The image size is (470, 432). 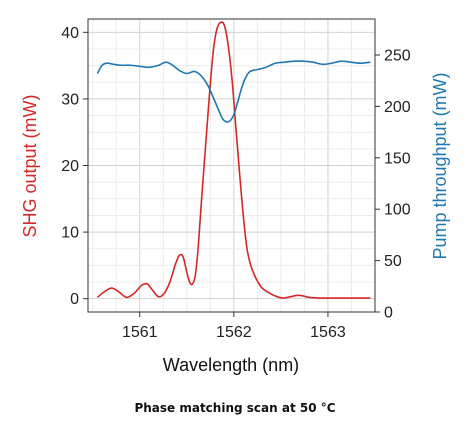 What do you see at coordinates (231, 365) in the screenshot?
I see `x-axis-label: Wavelength (nm)` at bounding box center [231, 365].